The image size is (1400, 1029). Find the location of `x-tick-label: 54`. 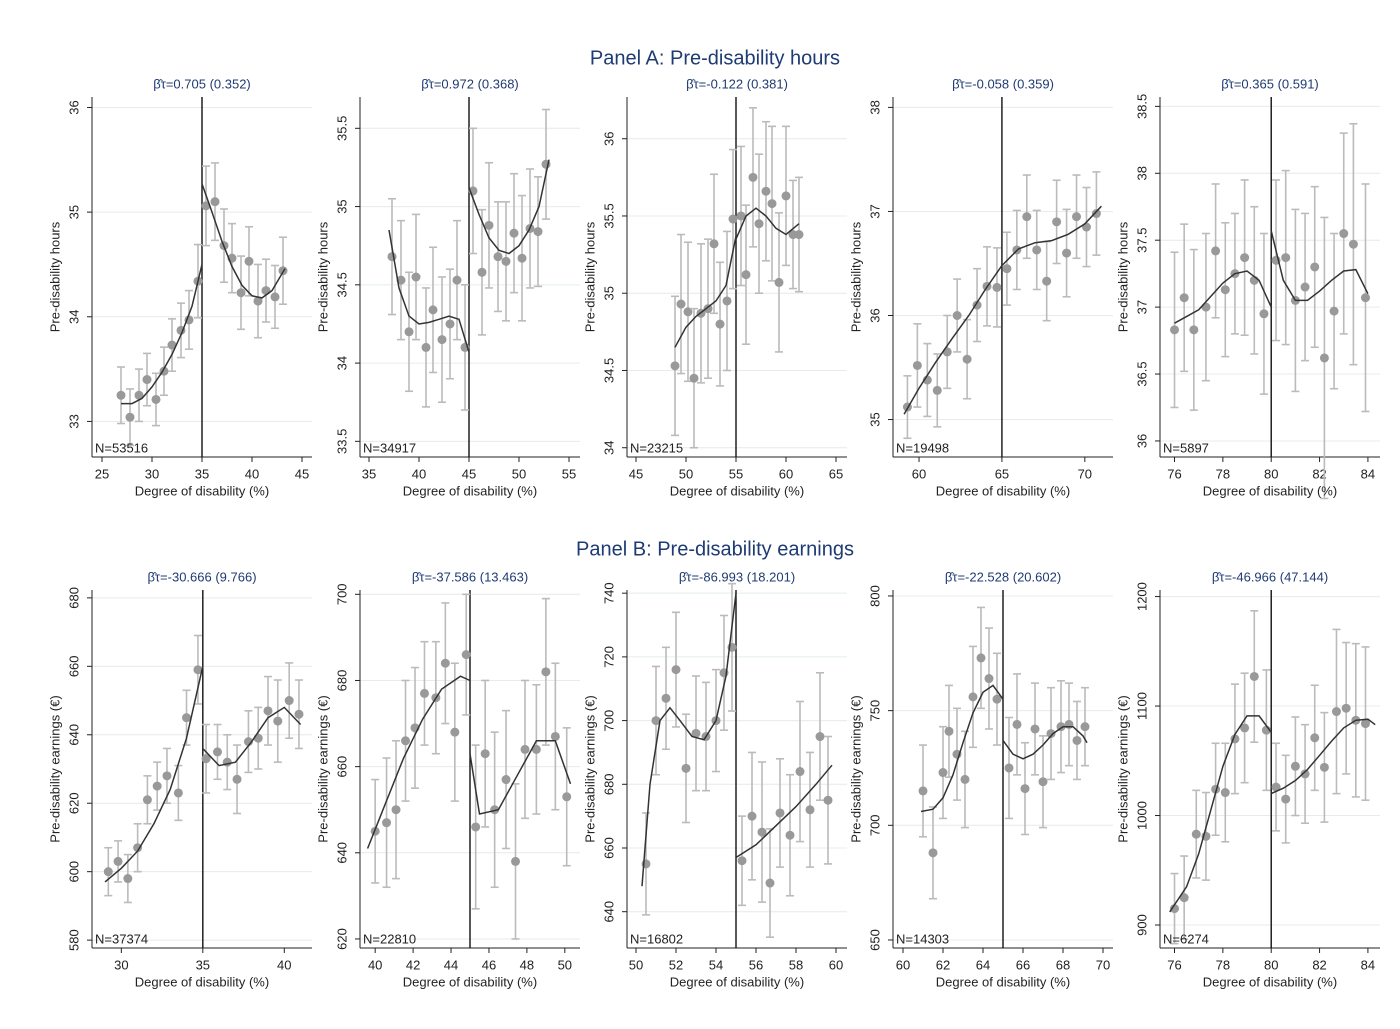

x-tick-label: 54 is located at coordinates (716, 964).